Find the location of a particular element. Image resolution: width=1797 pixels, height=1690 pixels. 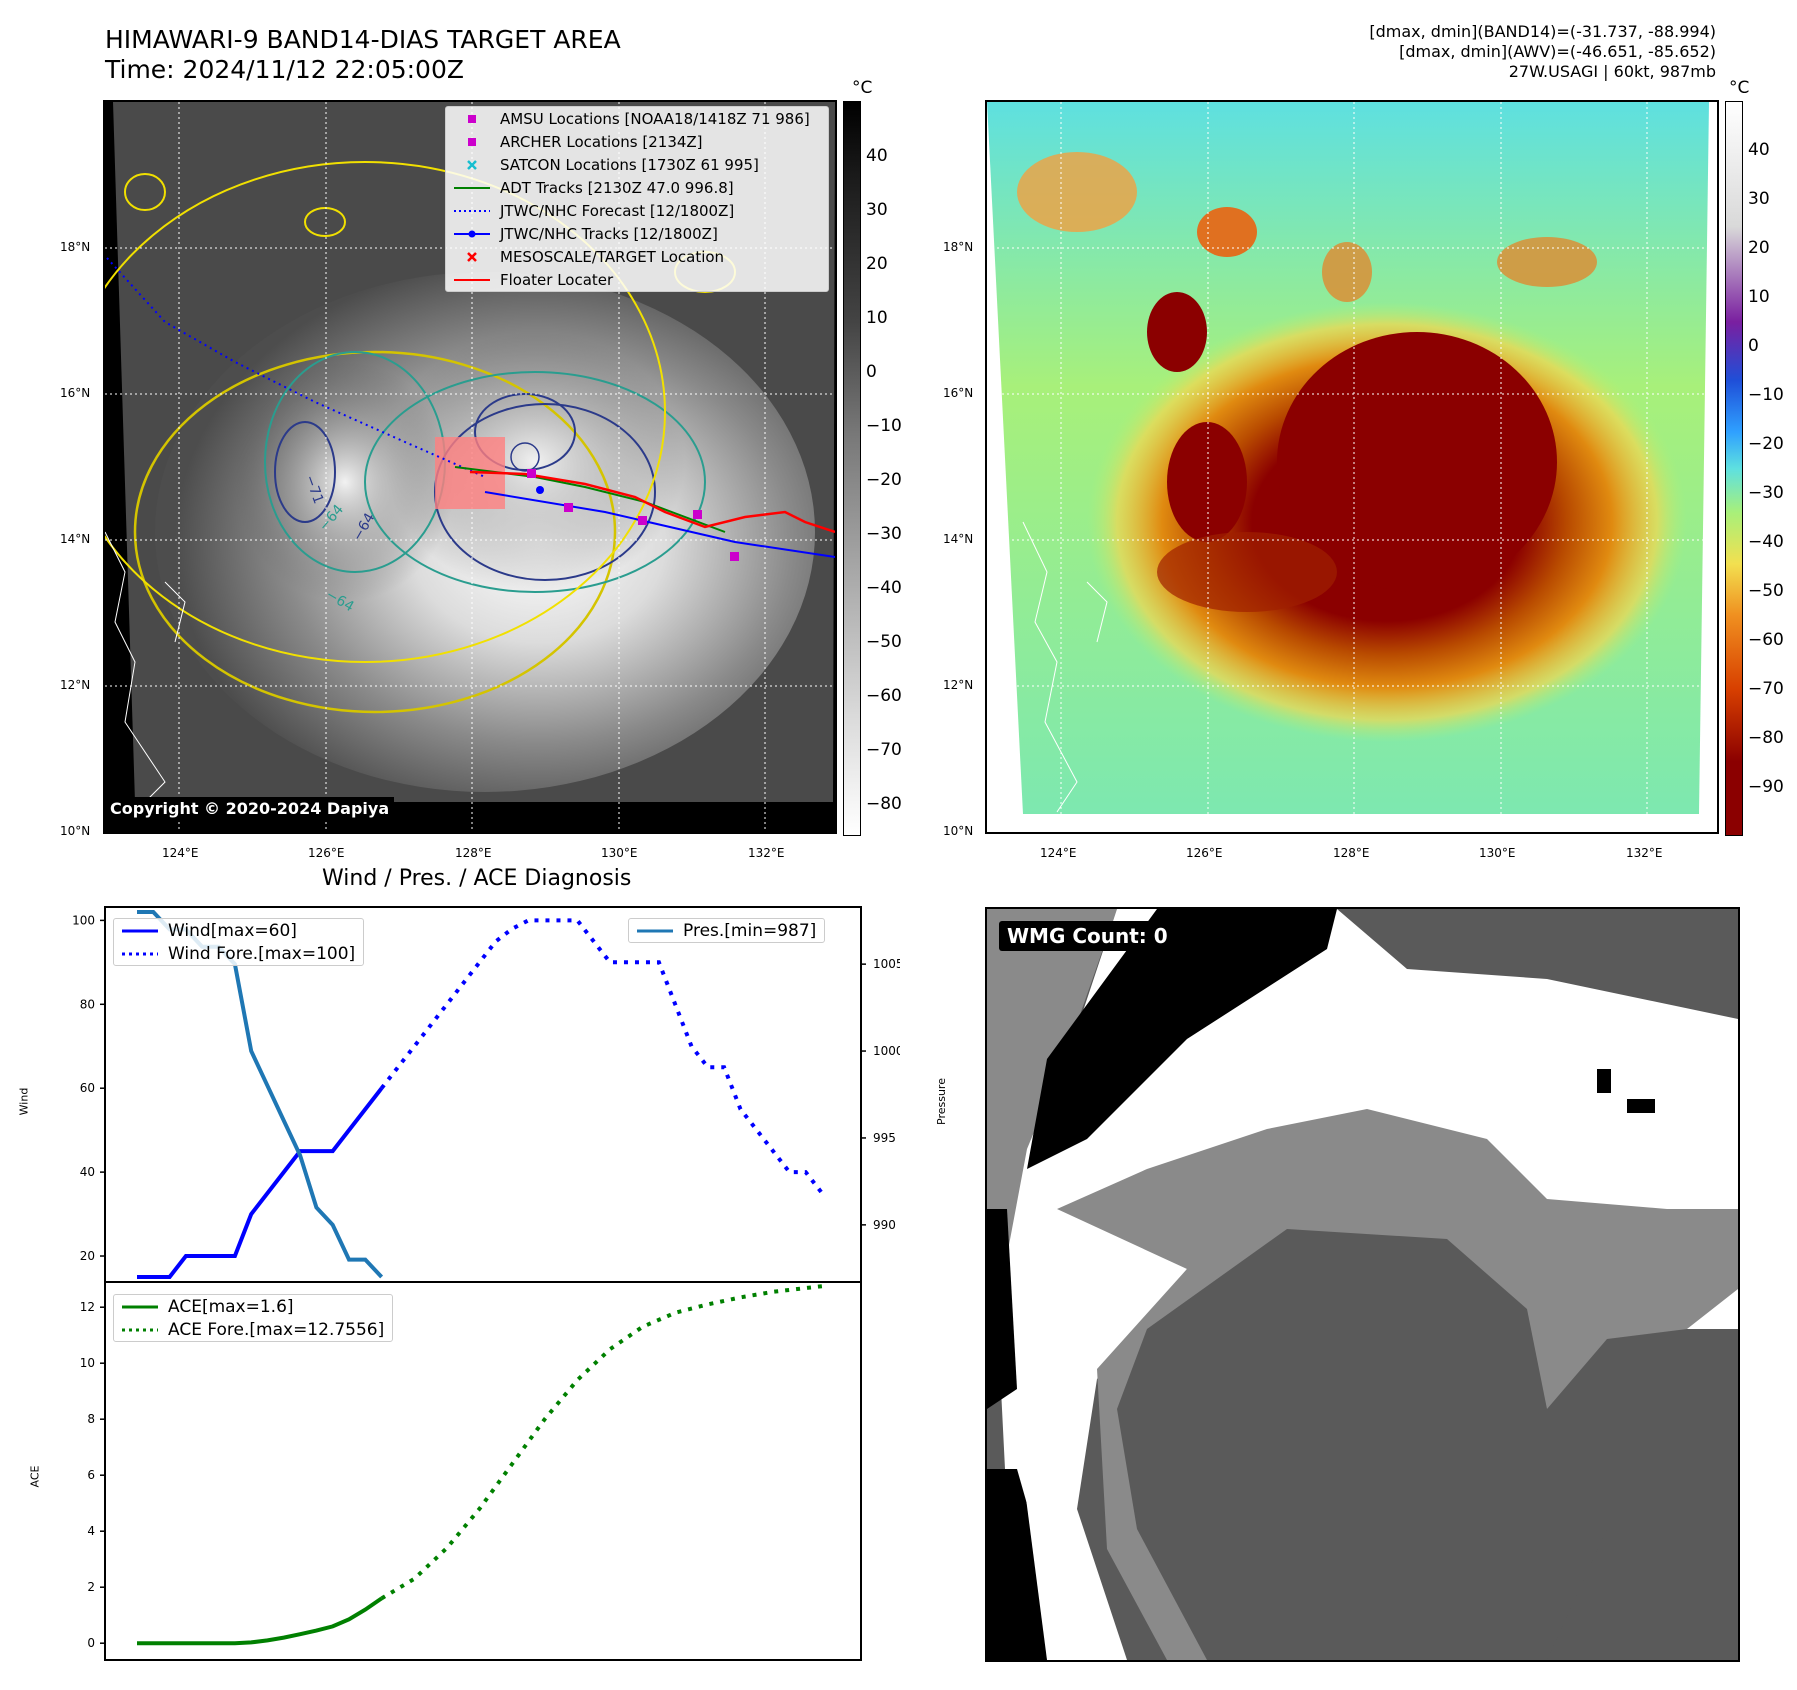

jtwc-track-line is located at coordinates (659, 524).